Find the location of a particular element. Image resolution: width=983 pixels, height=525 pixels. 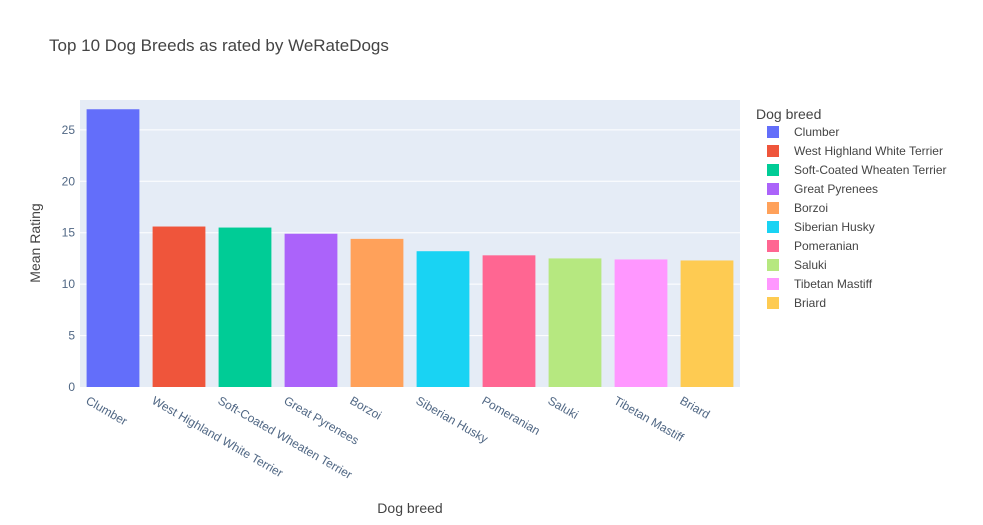

legend-label: Saluki is located at coordinates (810, 265).